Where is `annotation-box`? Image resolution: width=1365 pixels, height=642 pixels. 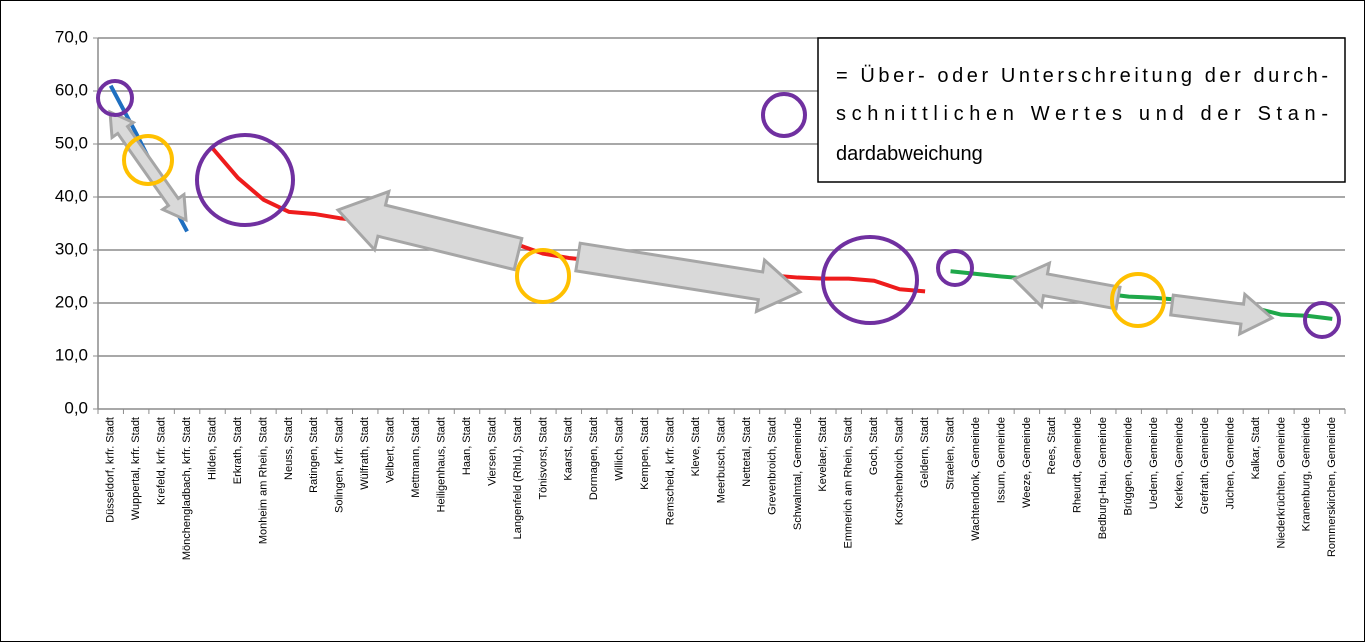 annotation-box is located at coordinates (1081, 110).